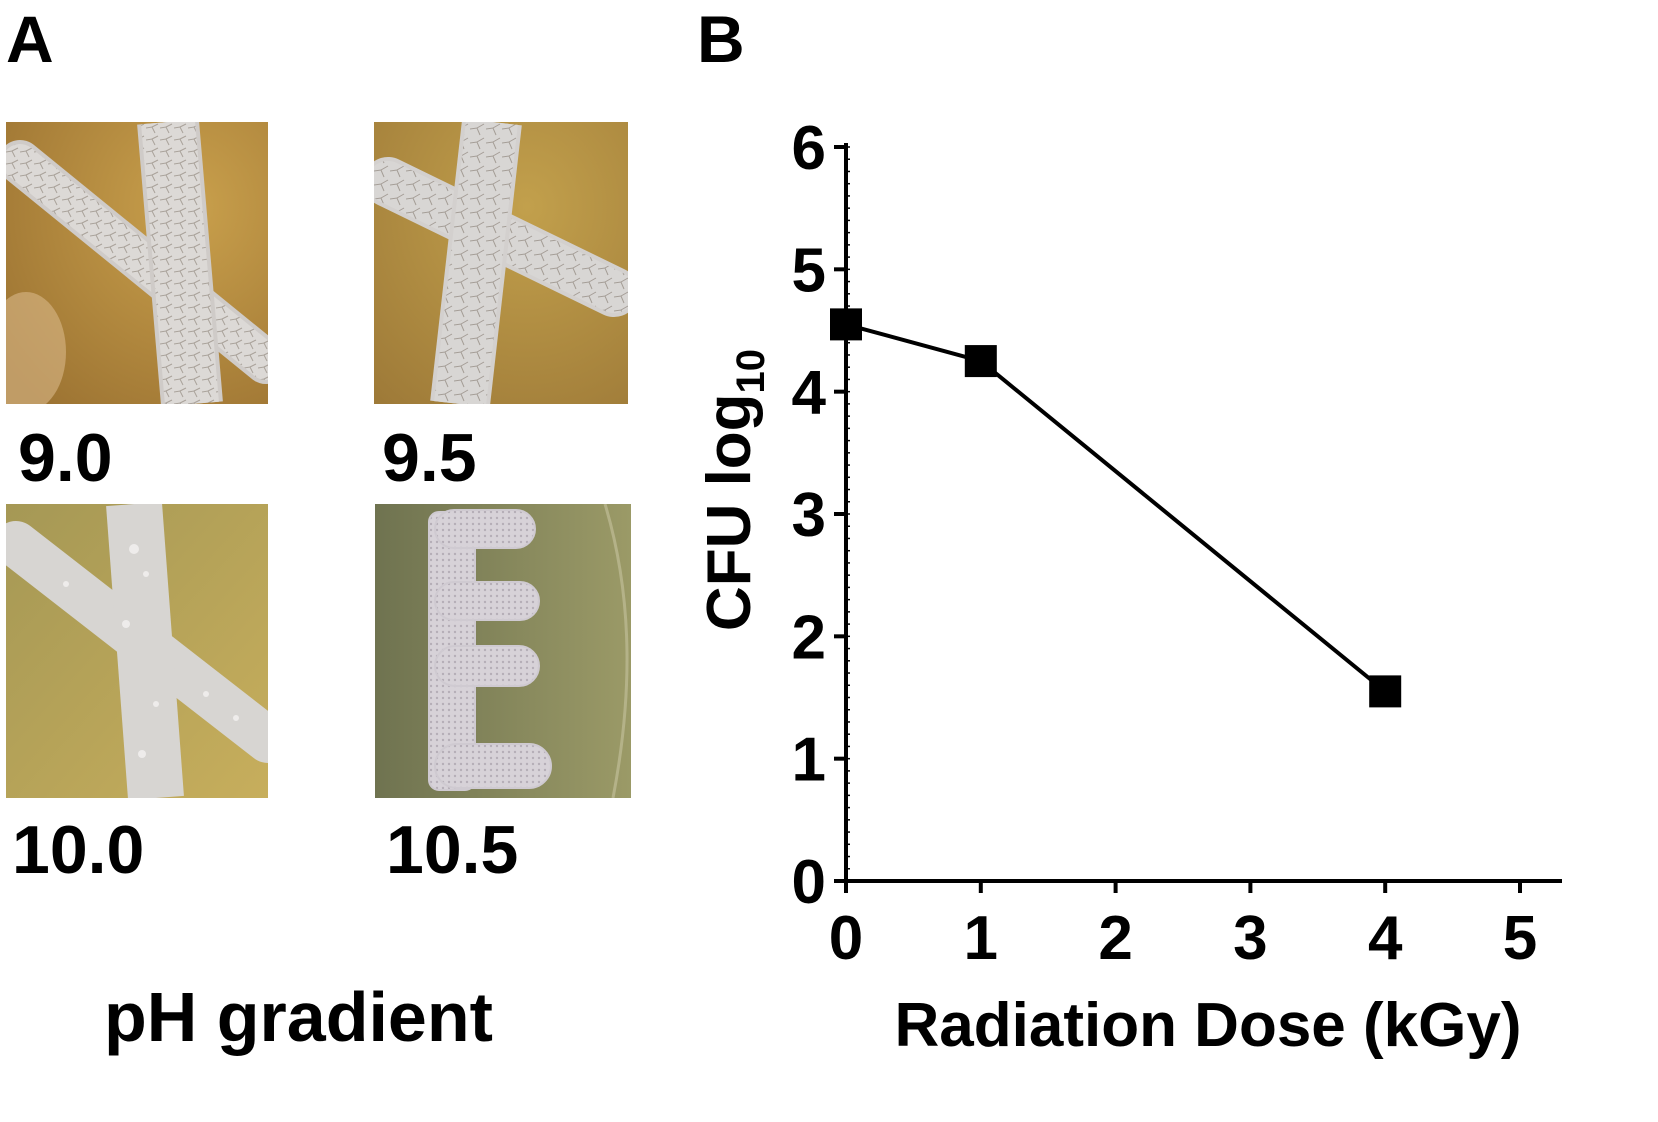 The width and height of the screenshot is (1658, 1122). I want to click on x-tick-label: 1, so click(981, 938).